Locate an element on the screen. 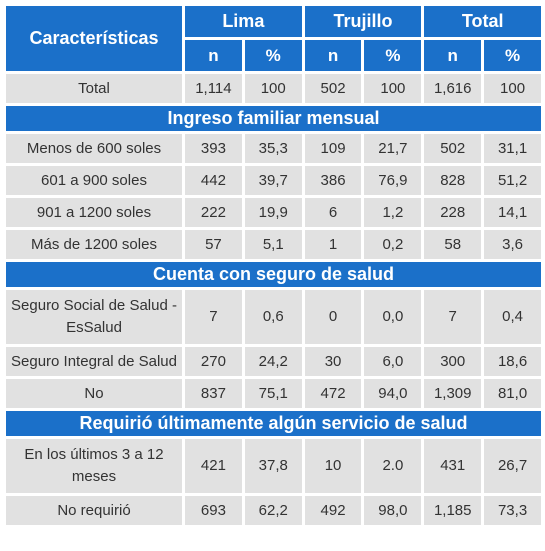  group-header: Lima is located at coordinates (243, 21).